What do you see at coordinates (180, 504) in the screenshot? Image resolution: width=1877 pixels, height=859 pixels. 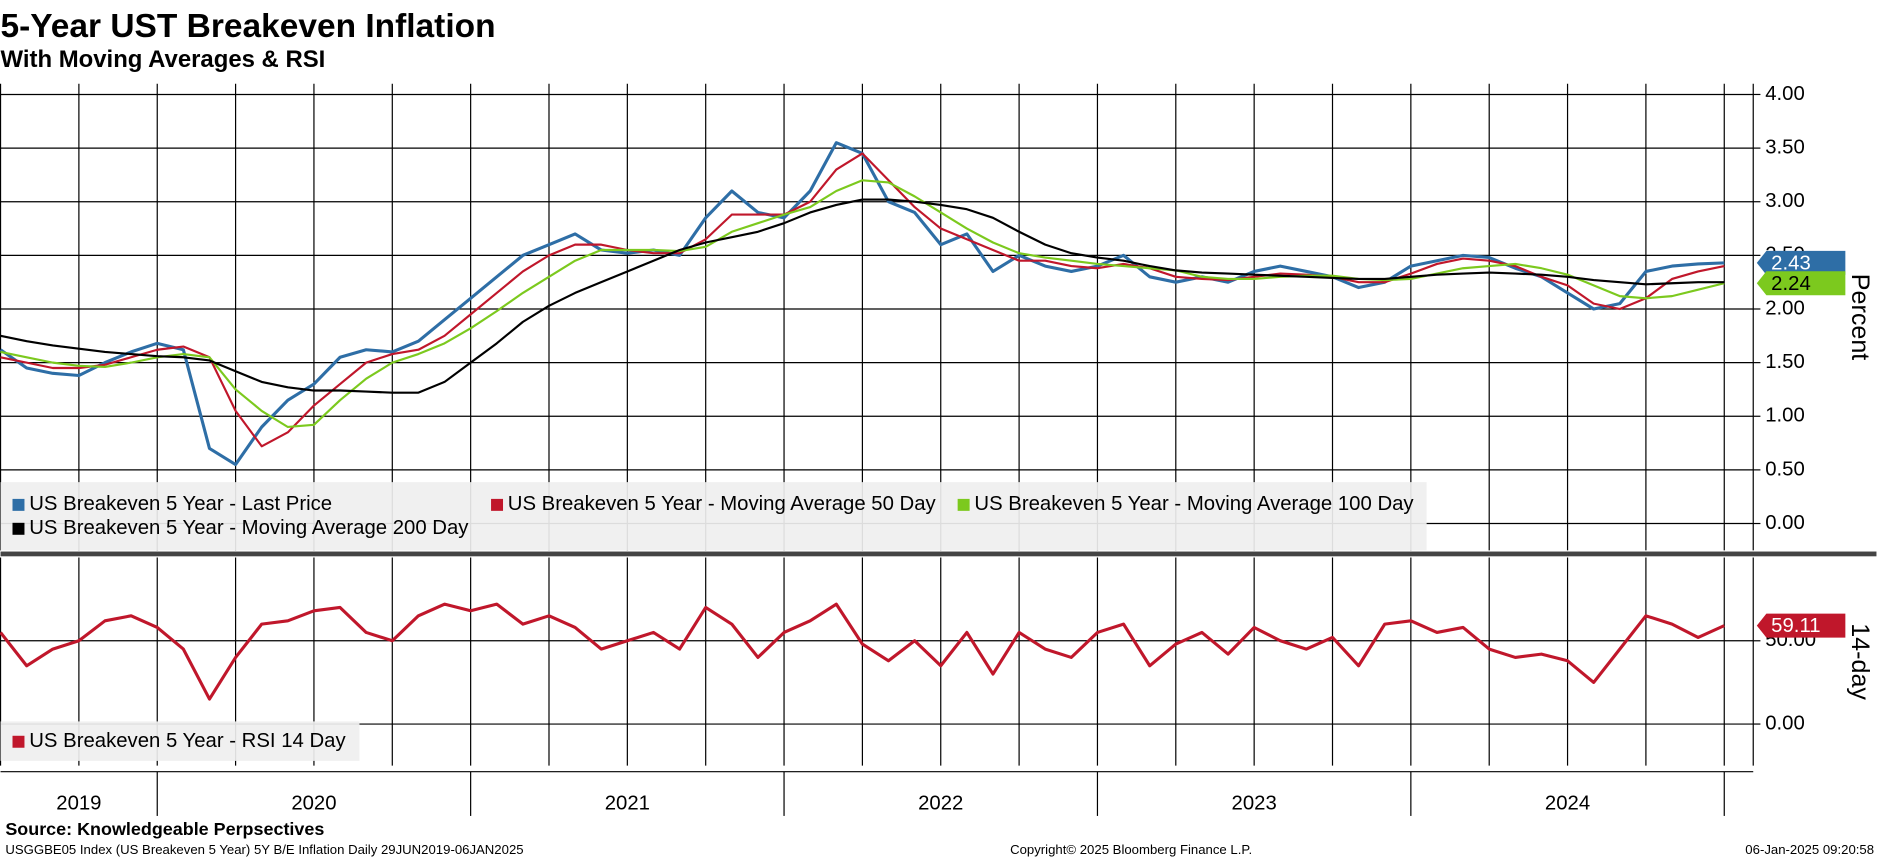 I see `legend-label: US Breakeven 5 Year - Last Price` at bounding box center [180, 504].